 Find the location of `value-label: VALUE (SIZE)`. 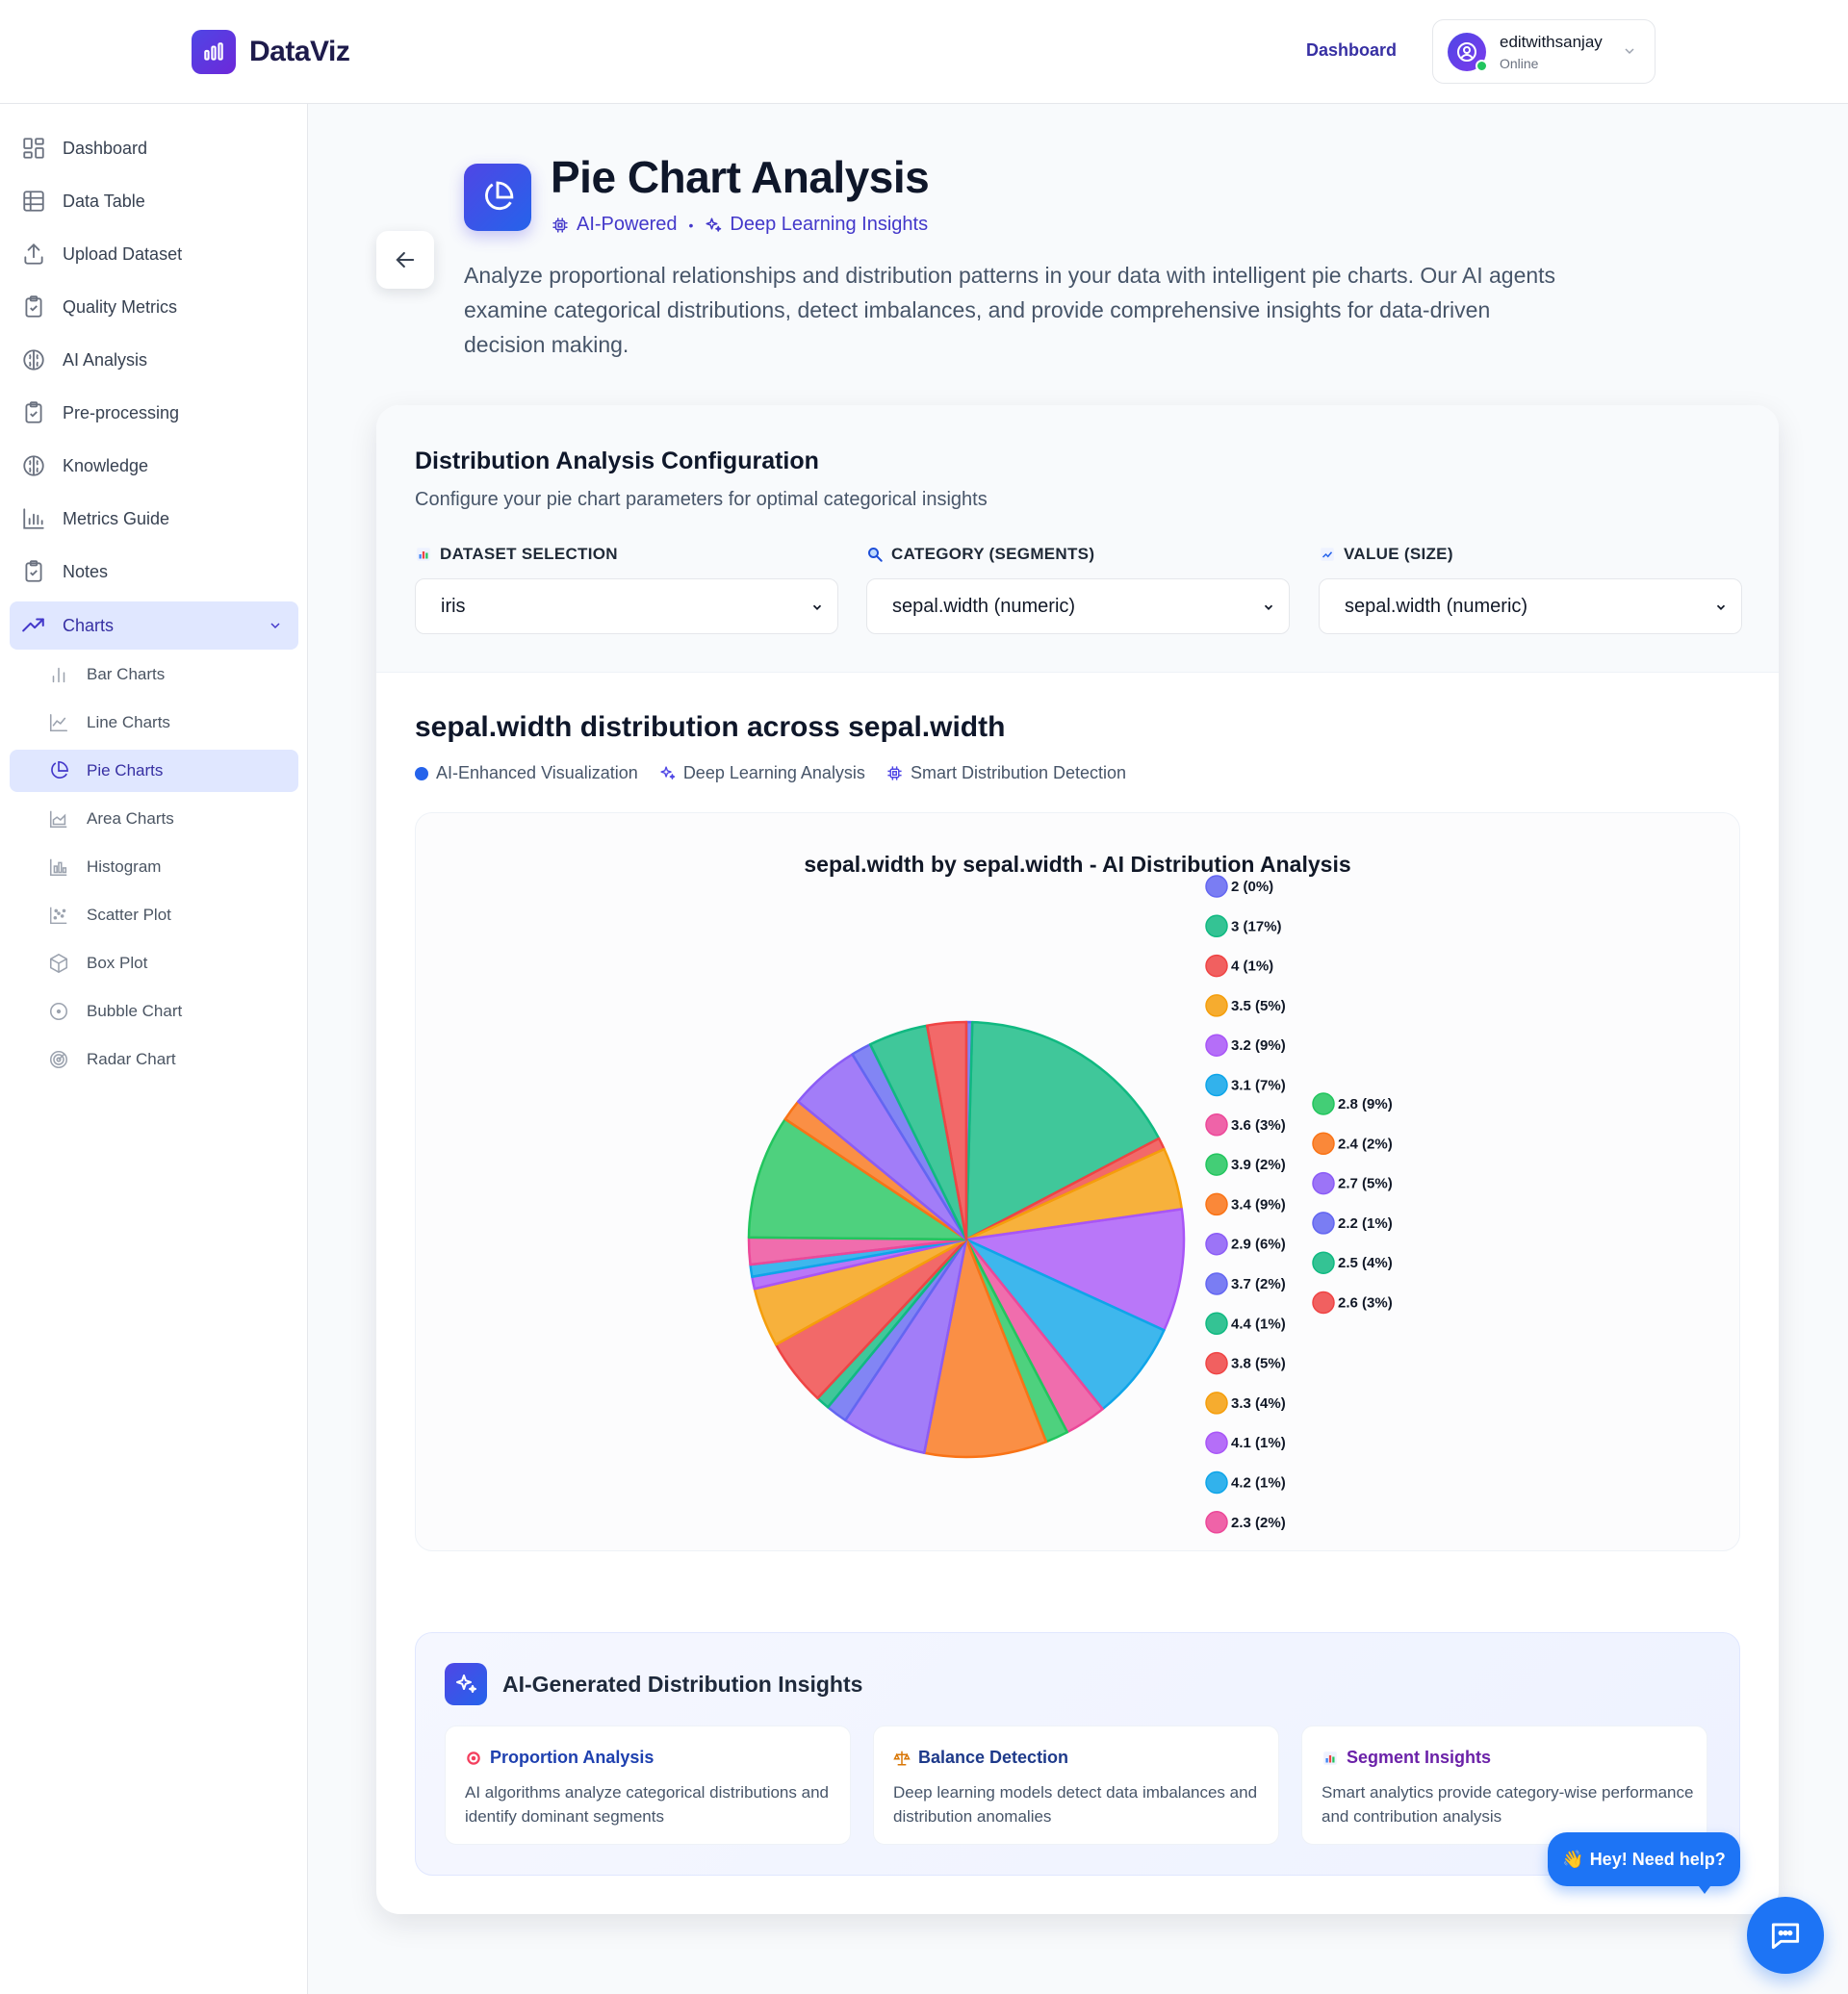

value-label: VALUE (SIZE) is located at coordinates (1386, 554).